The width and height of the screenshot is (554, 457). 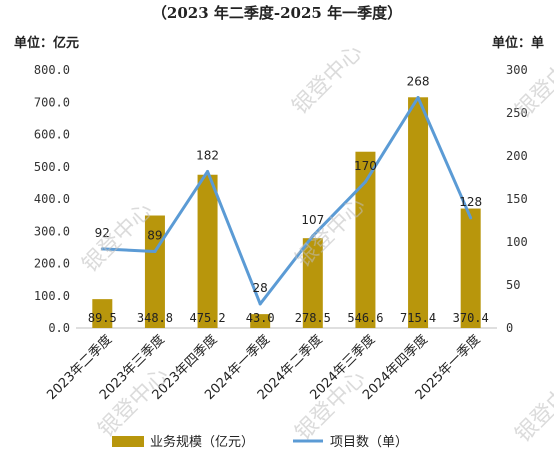 What do you see at coordinates (517, 242) in the screenshot?
I see `right-axis-tick-label: 100` at bounding box center [517, 242].